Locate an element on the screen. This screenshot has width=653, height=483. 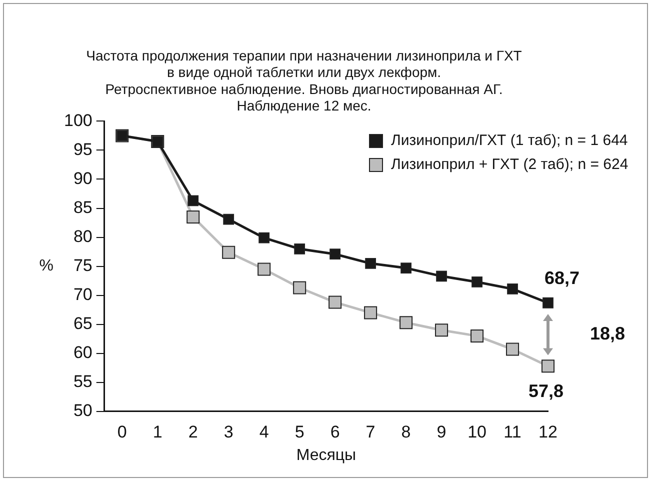
y-tick-label: 60 is located at coordinates (82, 352).